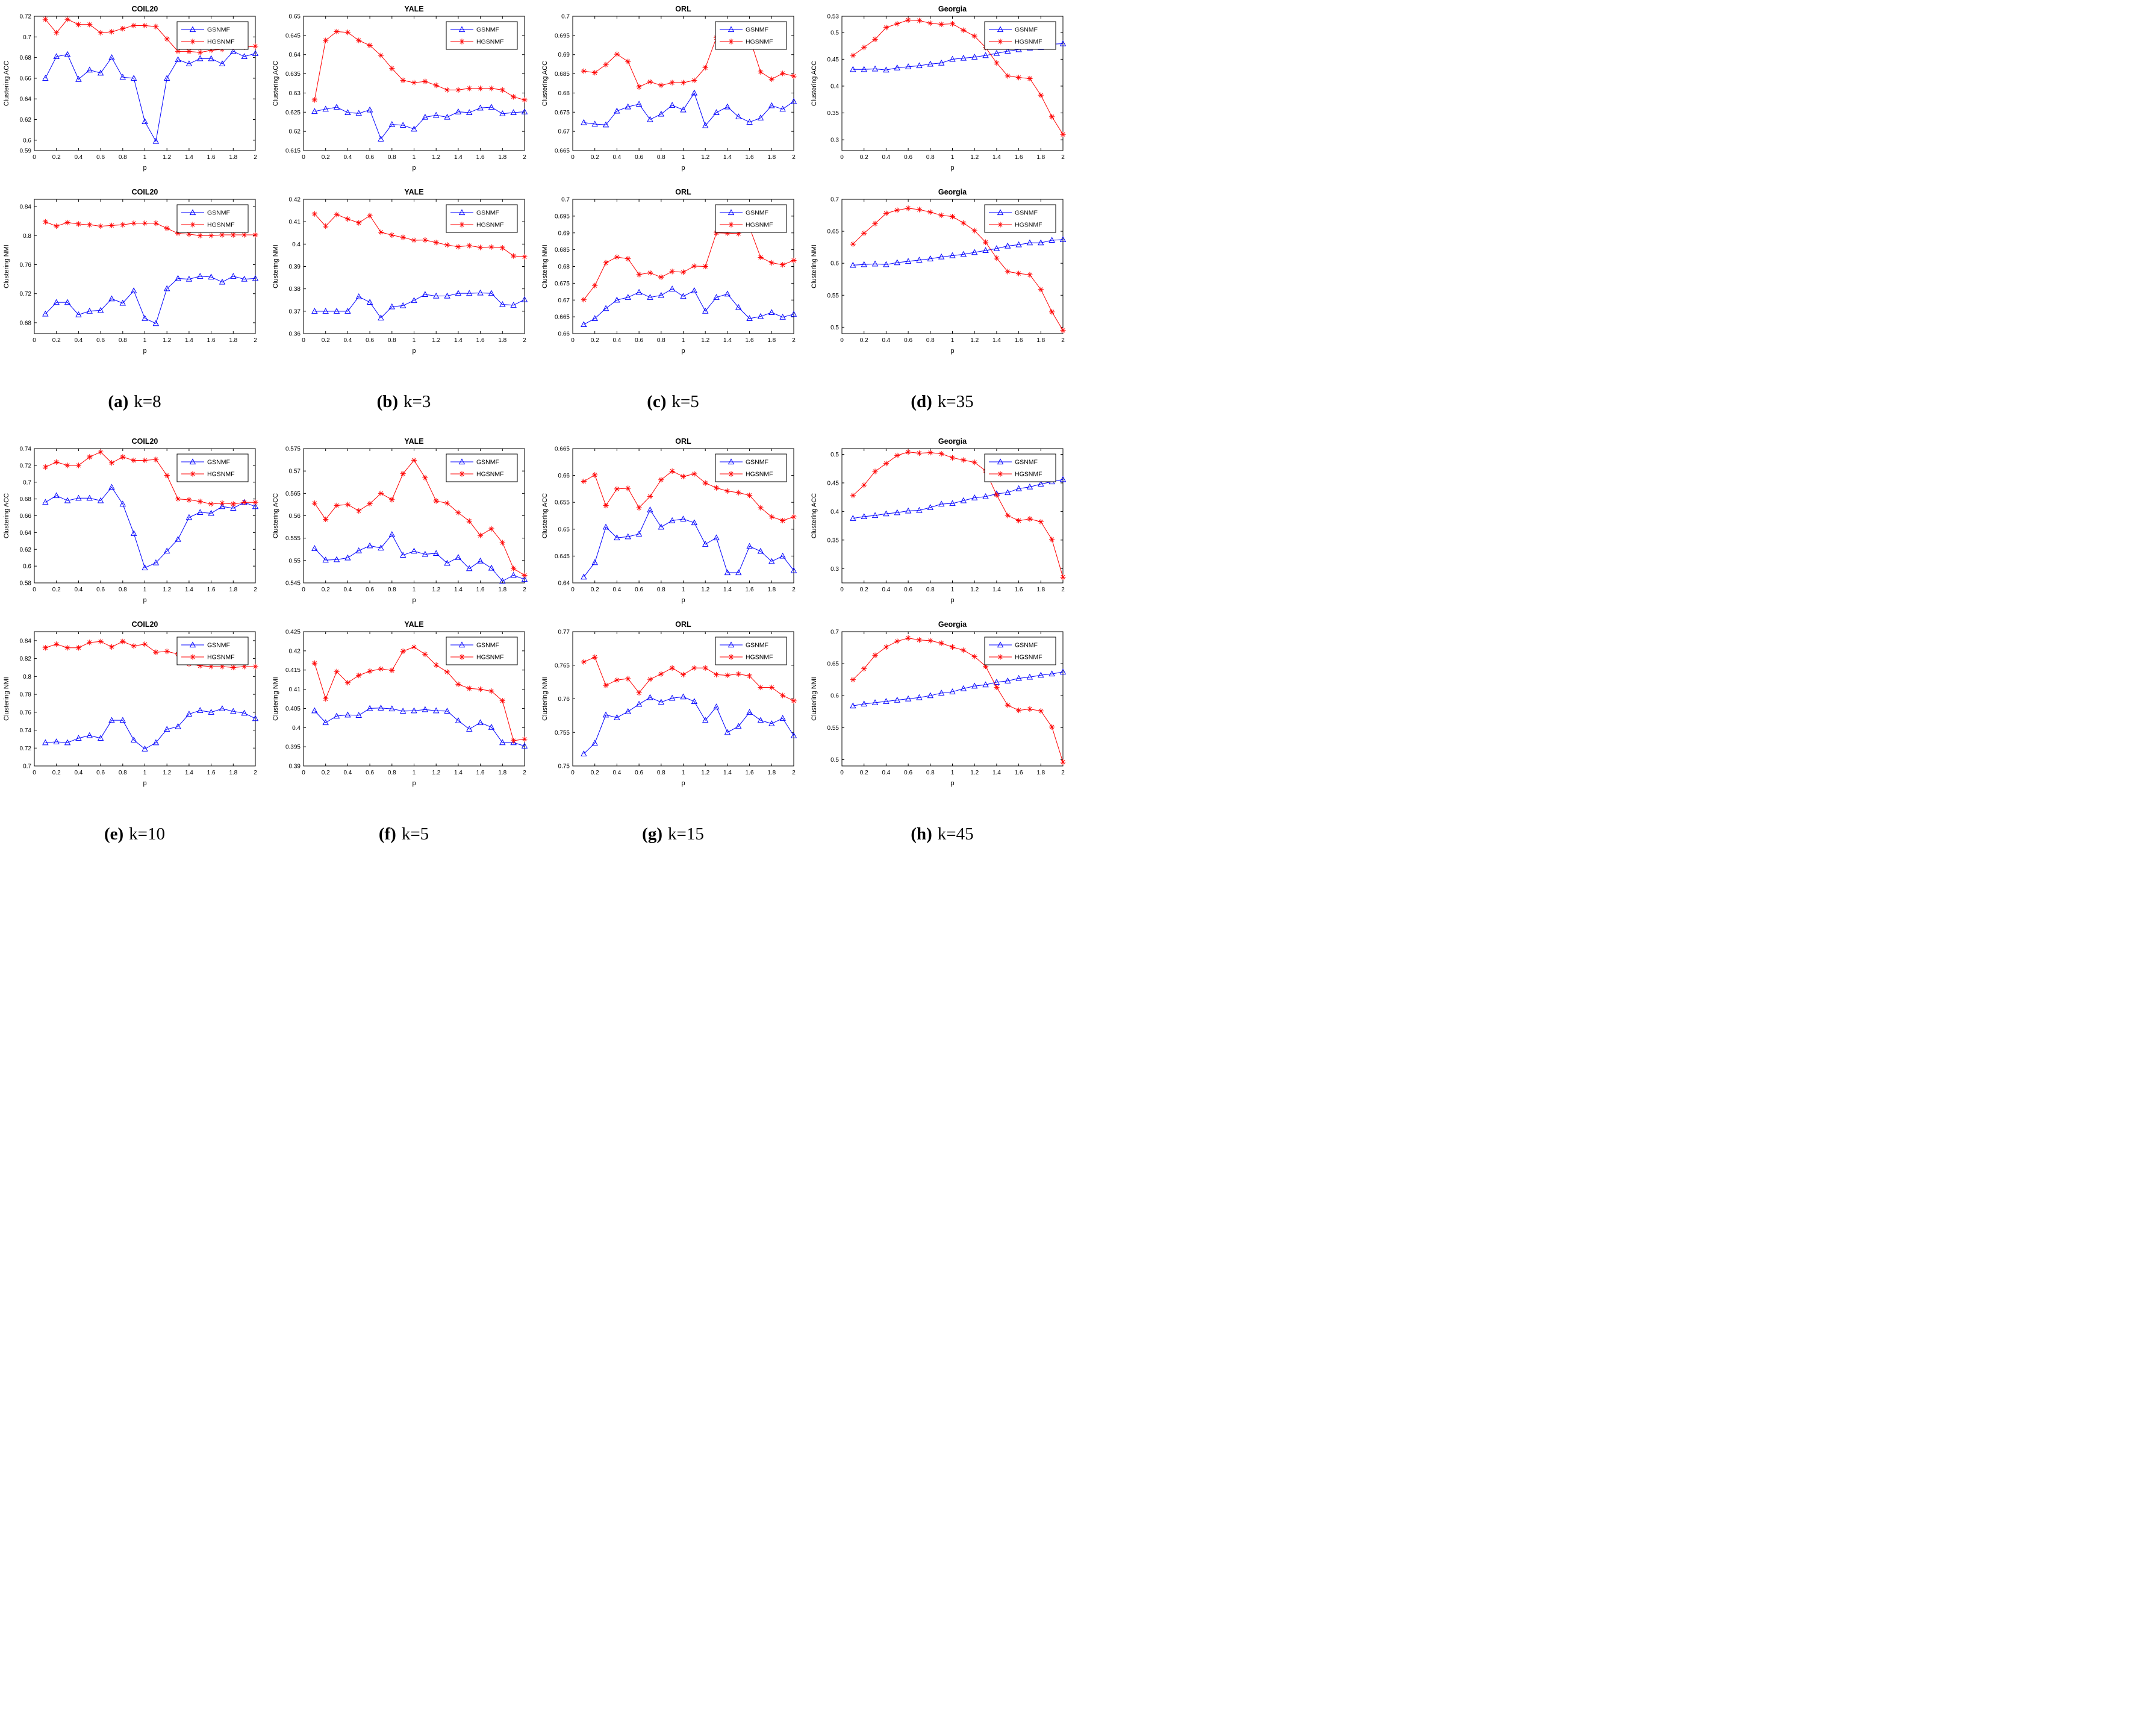 The image size is (2156, 1718). I want to click on x-tick-label: 0.4, so click(886, 341).